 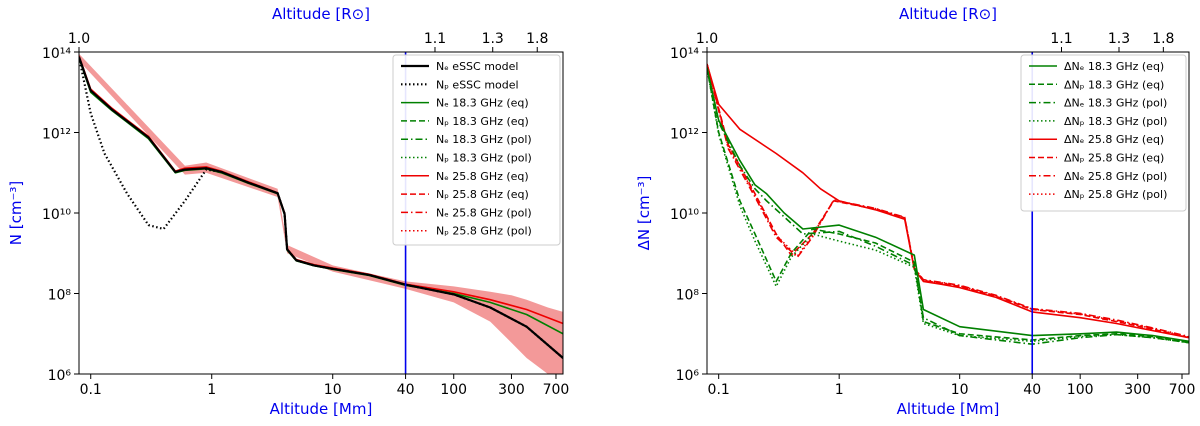 What do you see at coordinates (1114, 139) in the screenshot?
I see `legend-label: ΔNₑ 25.8 GHz (eq)` at bounding box center [1114, 139].